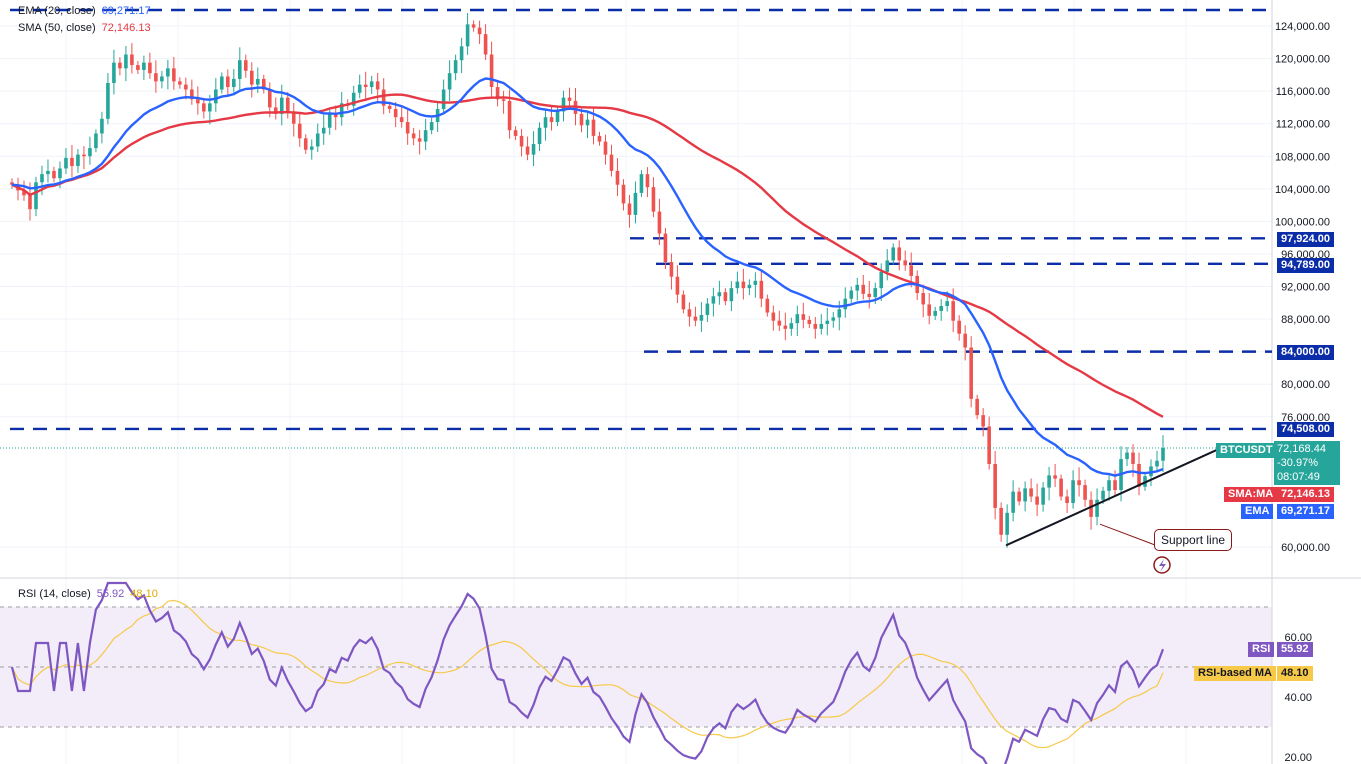 Image resolution: width=1361 pixels, height=764 pixels. I want to click on ema-legend: EMA (20, close) 69,271.17, so click(84, 11).